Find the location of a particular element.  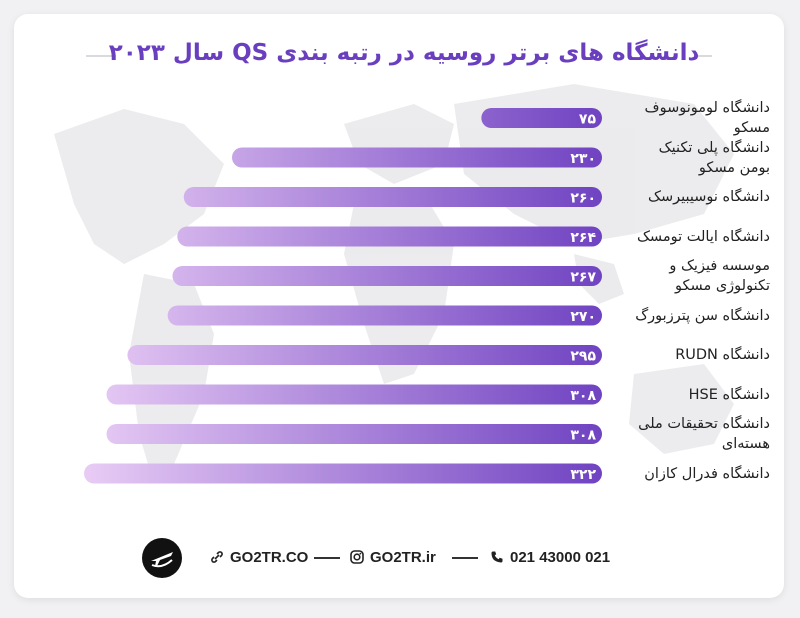

plane-logo-icon is located at coordinates (162, 560).